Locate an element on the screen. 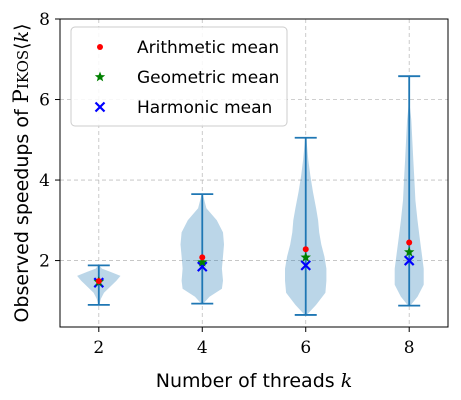 Image resolution: width=461 pixels, height=400 pixels. y-tick-label: 8 is located at coordinates (44, 20).